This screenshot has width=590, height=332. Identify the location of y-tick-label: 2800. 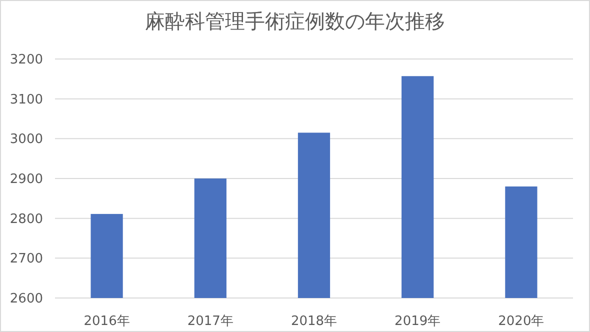
(26, 219).